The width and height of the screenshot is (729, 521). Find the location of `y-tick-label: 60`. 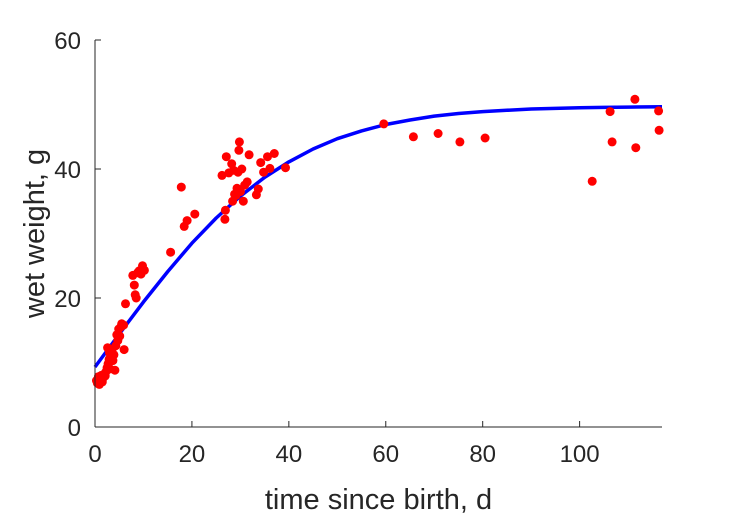

y-tick-label: 60 is located at coordinates (67, 41).